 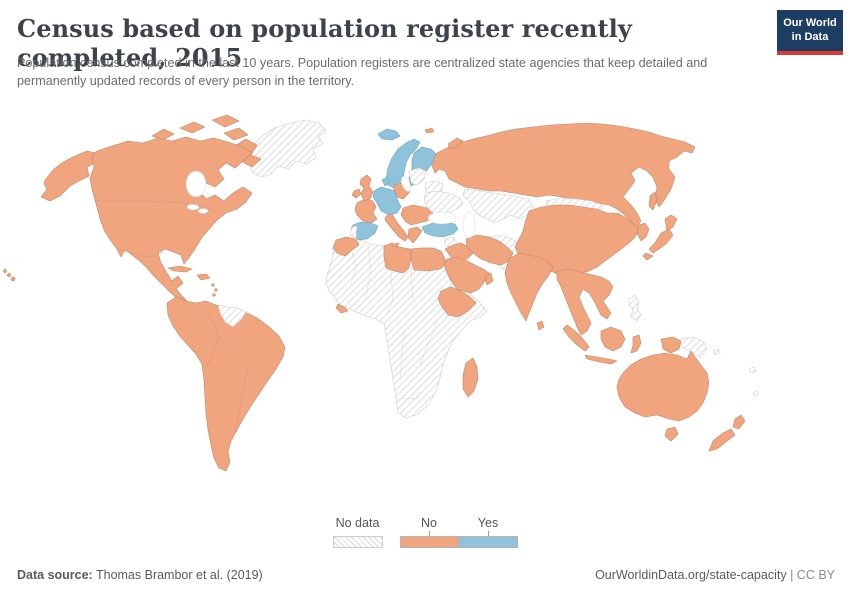 What do you see at coordinates (180, 269) in the screenshot?
I see `map-region-cuba` at bounding box center [180, 269].